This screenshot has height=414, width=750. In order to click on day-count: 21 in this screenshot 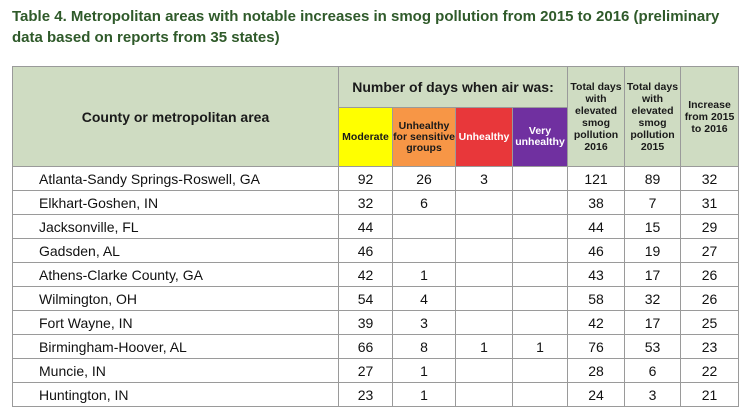, I will do `click(709, 394)`.